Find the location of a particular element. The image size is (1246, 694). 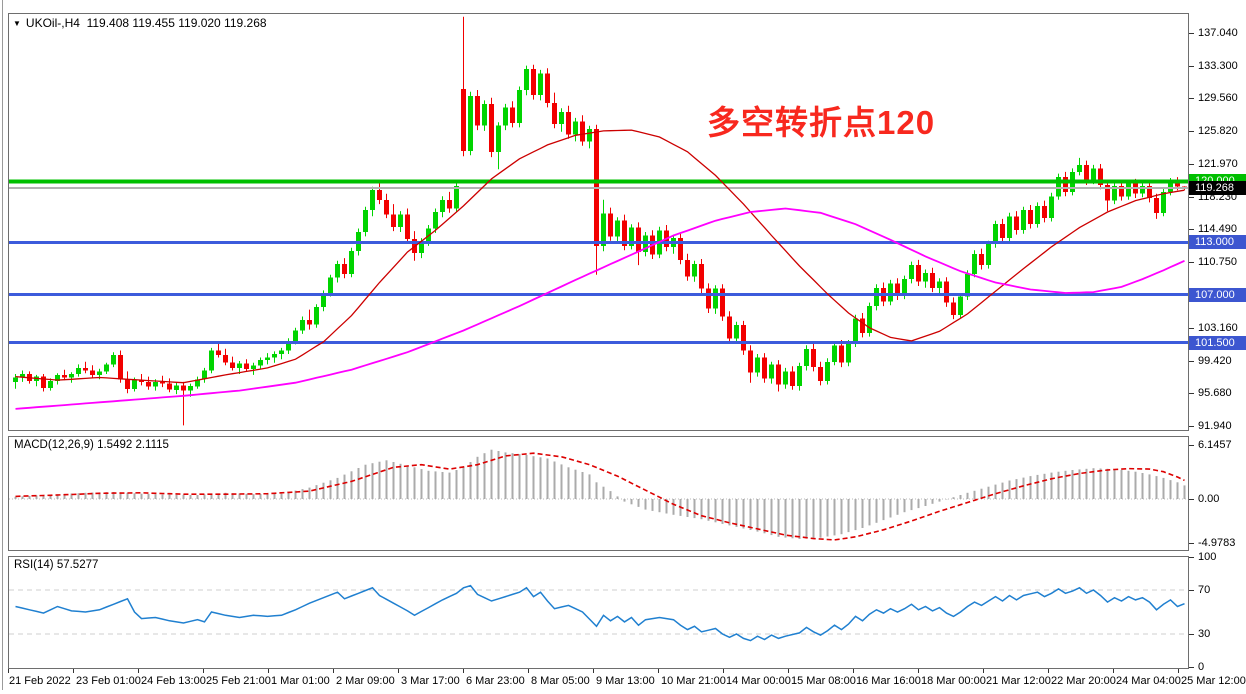

time-axis-label: 1 Mar 01:00 is located at coordinates (300, 681).